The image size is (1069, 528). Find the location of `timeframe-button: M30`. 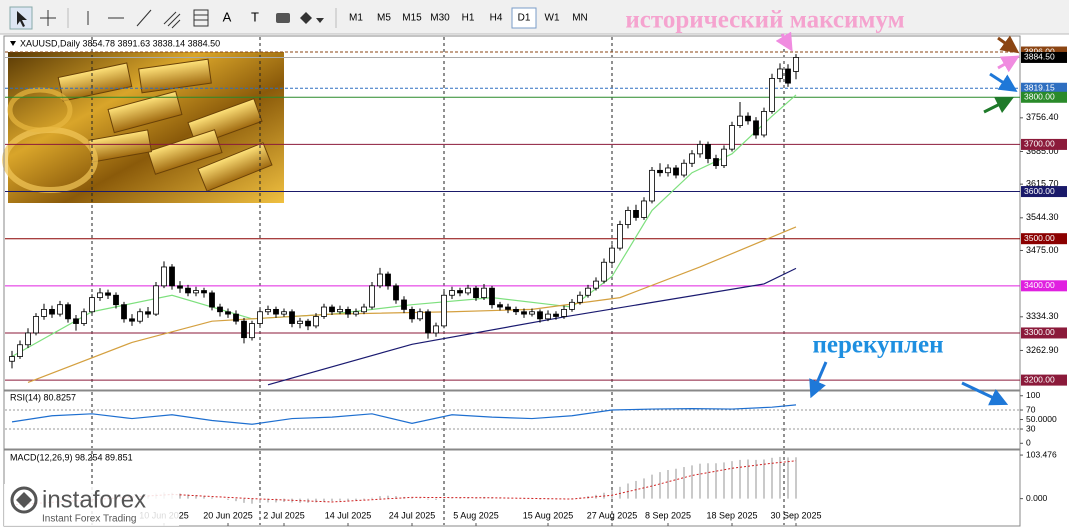

timeframe-button: M30 is located at coordinates (440, 18).